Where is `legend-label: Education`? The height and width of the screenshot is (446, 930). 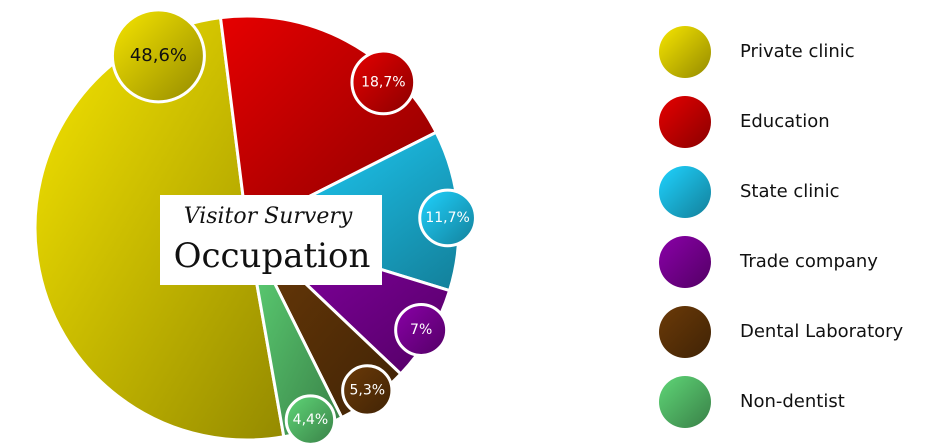
legend-label: Education is located at coordinates (785, 121).